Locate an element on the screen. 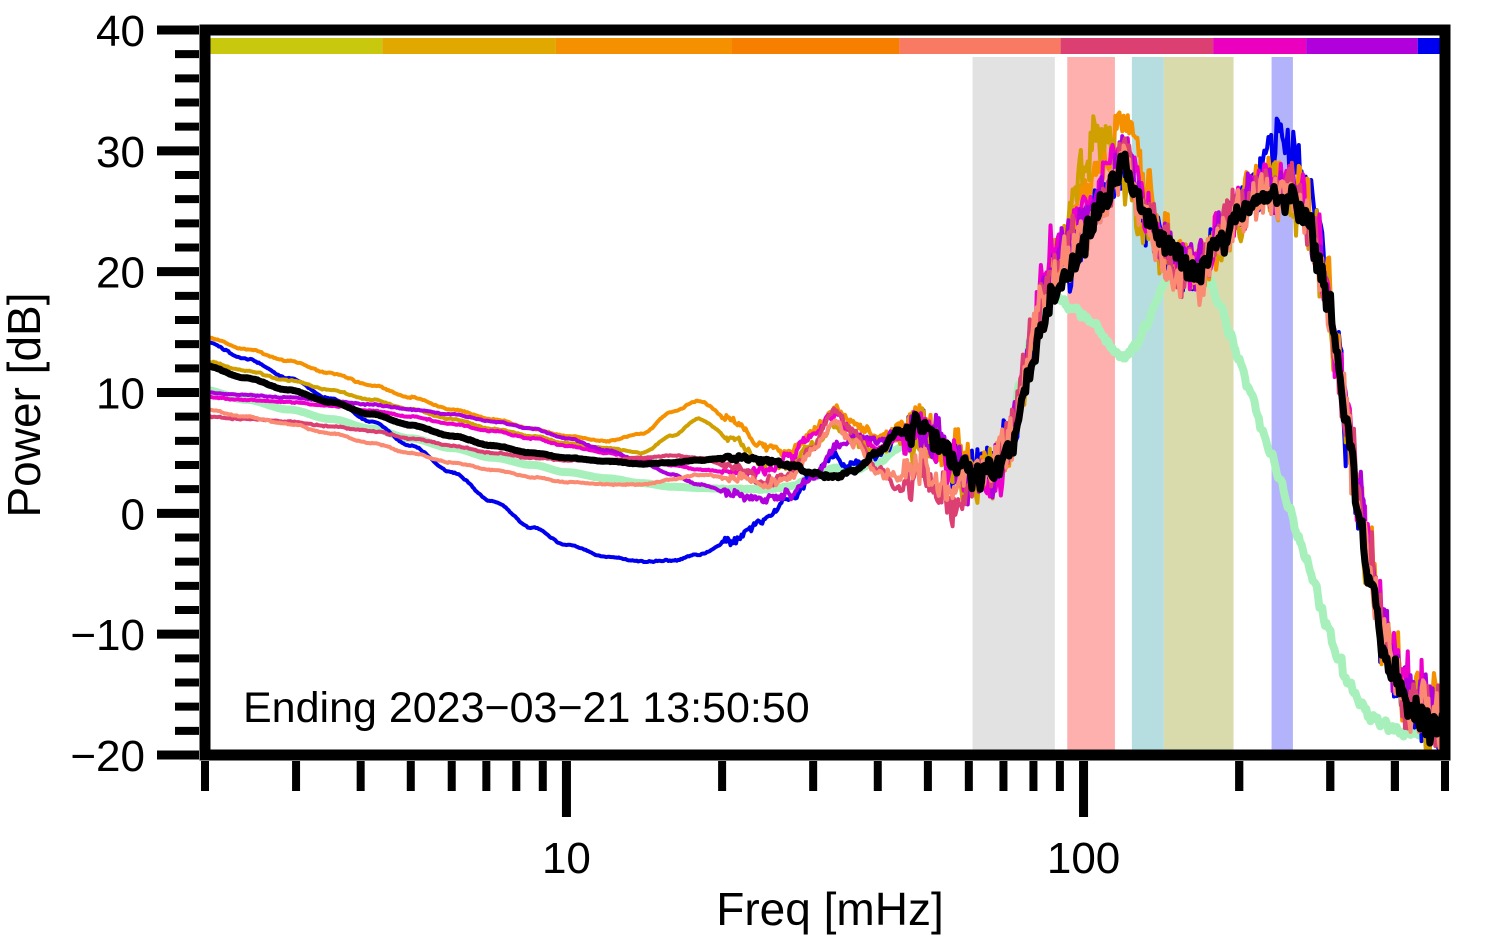 The image size is (1494, 952). colorbar-layer is located at coordinates (825, 46).